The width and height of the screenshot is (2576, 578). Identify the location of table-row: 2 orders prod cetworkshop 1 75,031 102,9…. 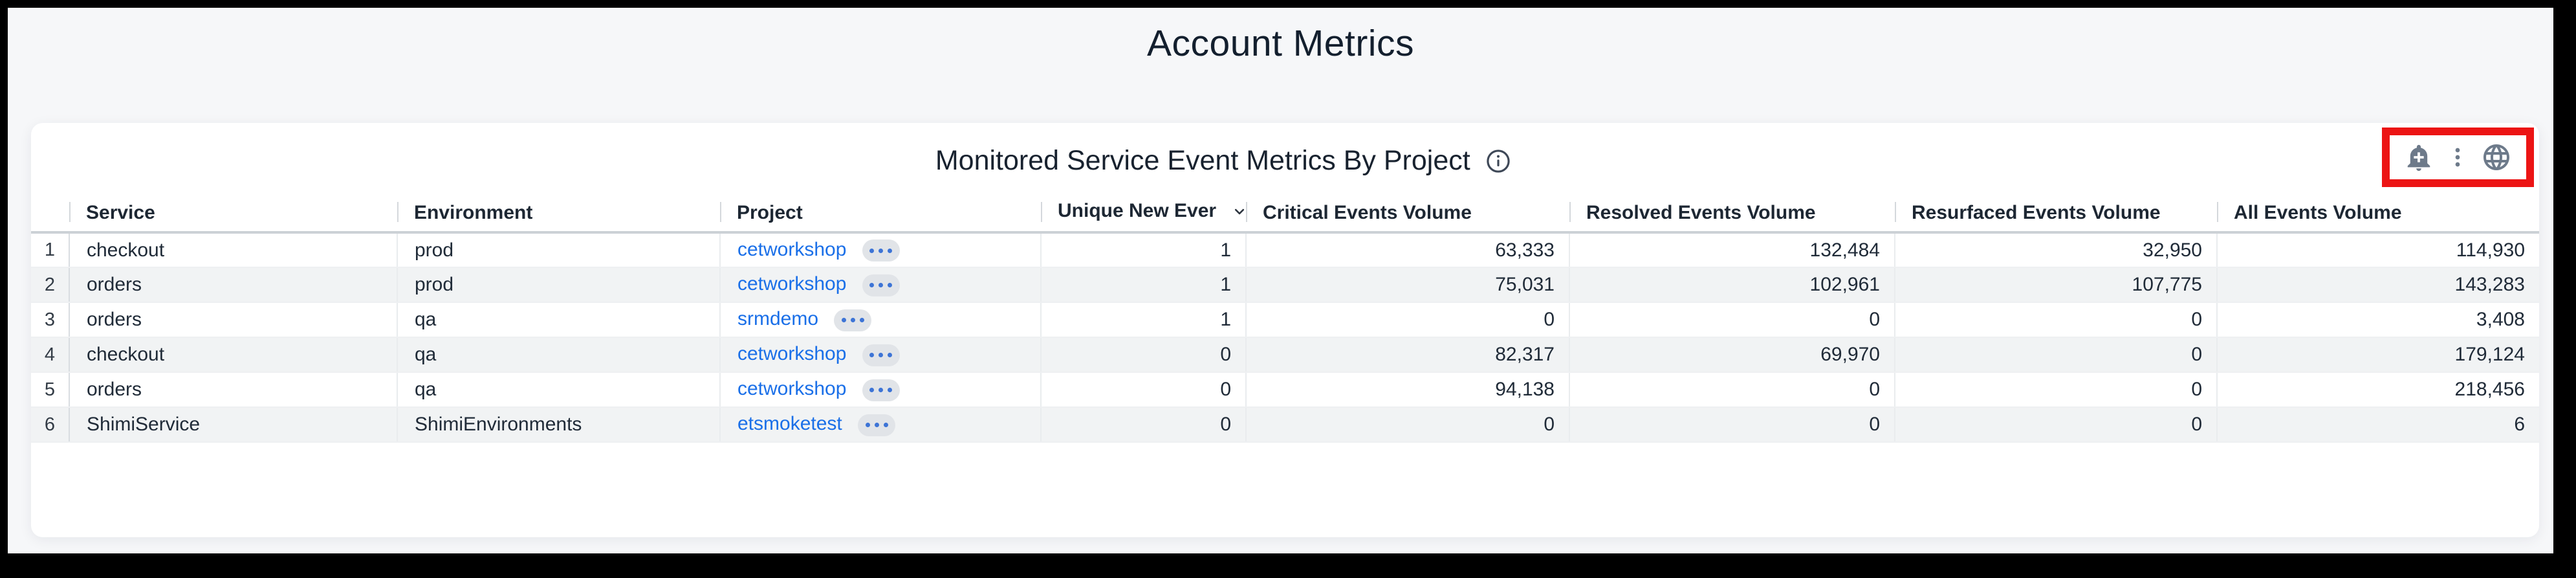
(1285, 285).